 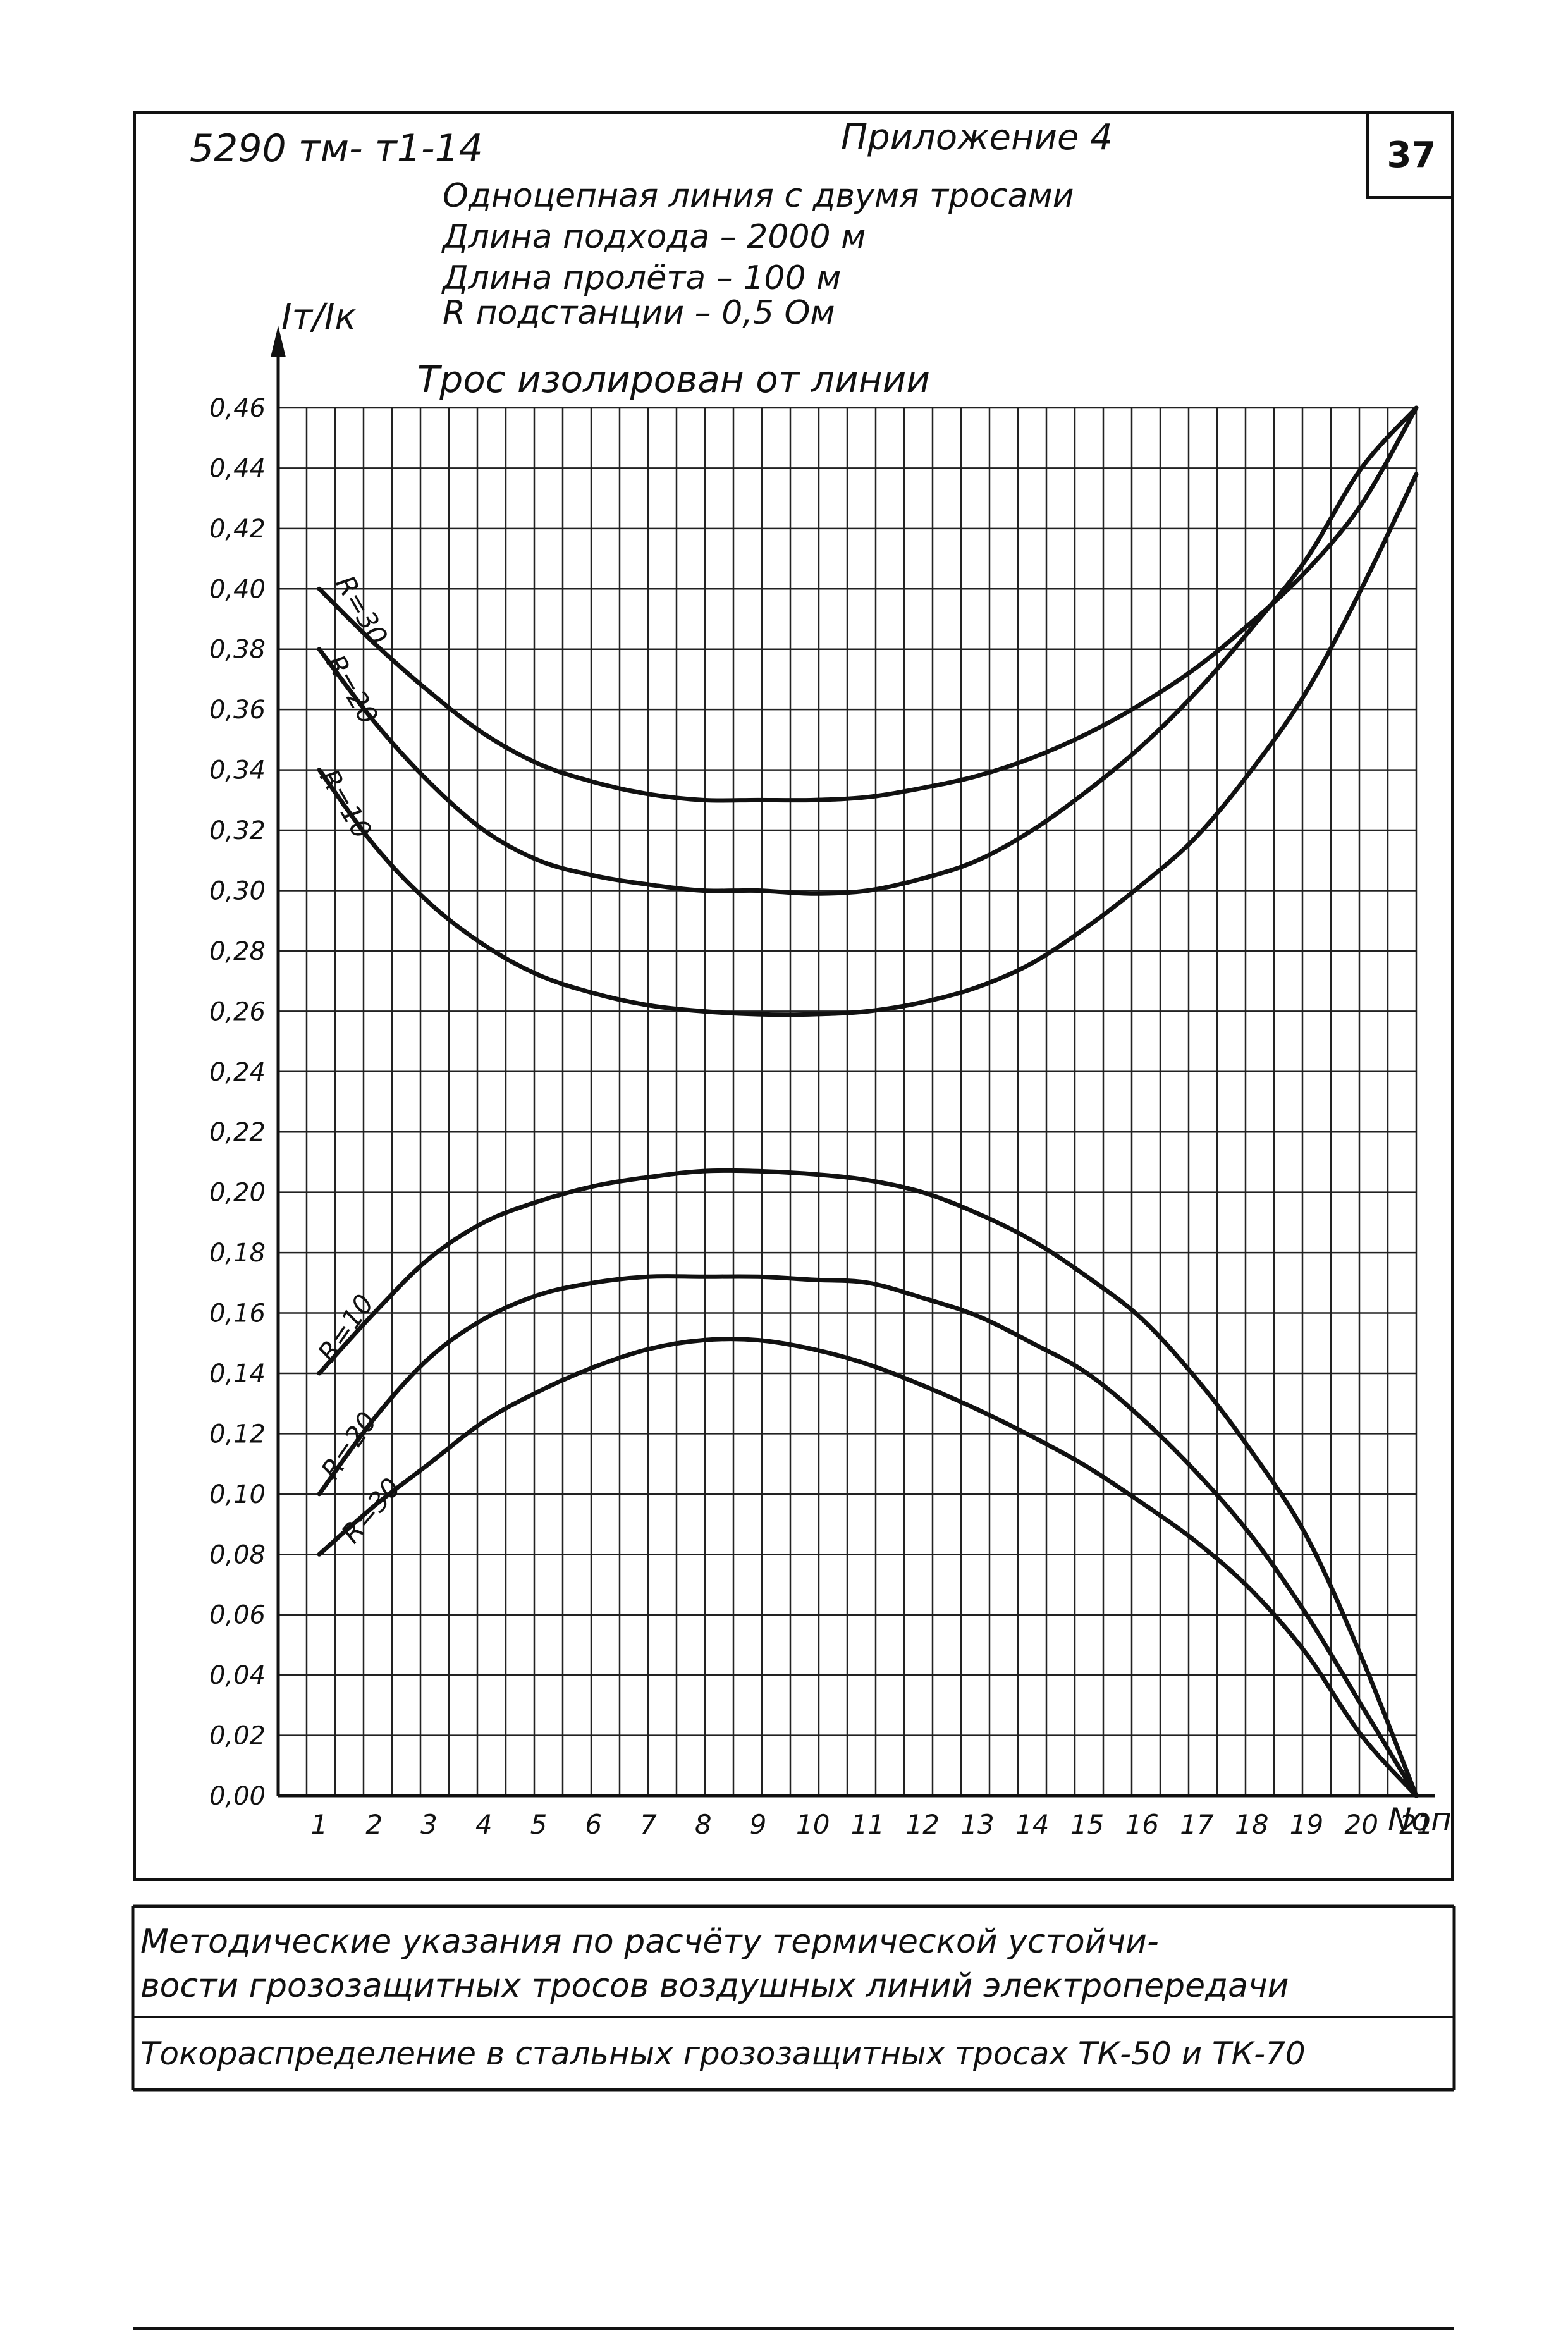 I want to click on y-tick-label: 0,40, so click(x=237, y=590).